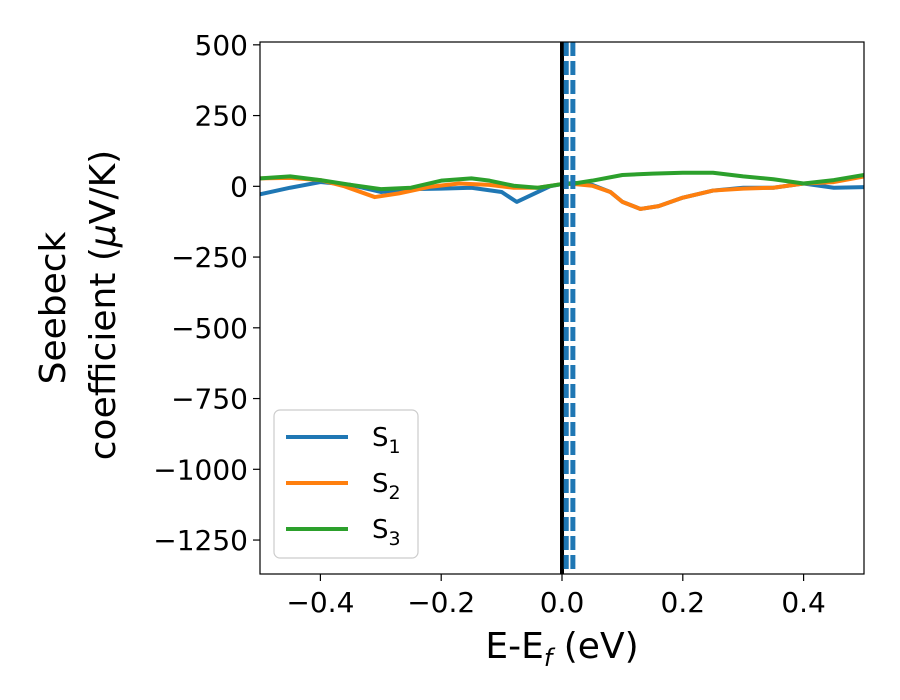 Image resolution: width=900 pixels, height=700 pixels. Describe the element at coordinates (562, 602) in the screenshot. I see `x-tick-label: 0.0` at that location.